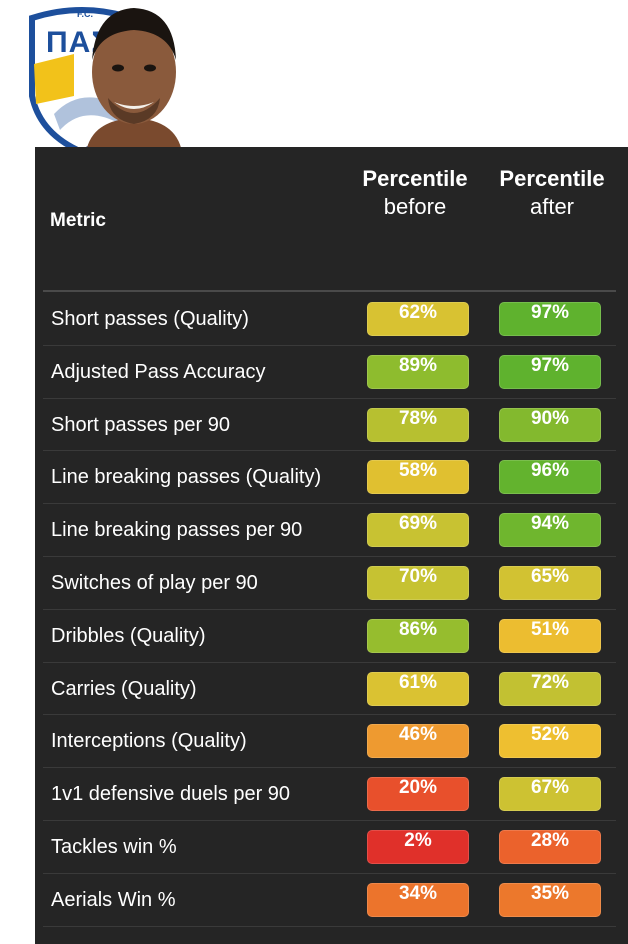 The height and width of the screenshot is (944, 628). What do you see at coordinates (329, 478) in the screenshot?
I see `table-row: Line breaking passes (Quality) 58% 96%` at bounding box center [329, 478].